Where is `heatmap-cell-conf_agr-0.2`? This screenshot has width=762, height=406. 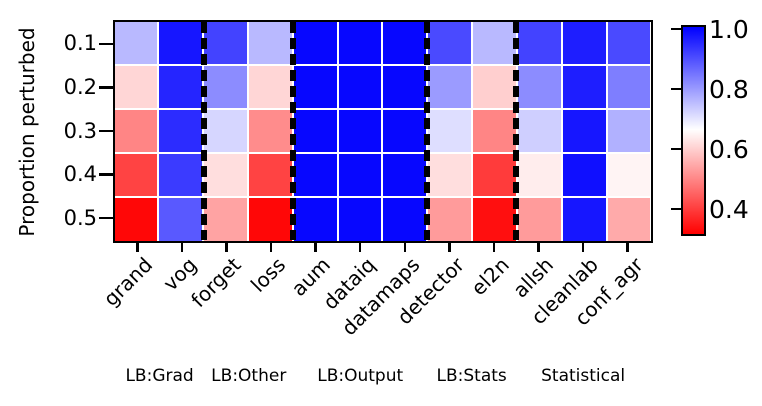
heatmap-cell-conf_agr-0.2 is located at coordinates (629, 86).